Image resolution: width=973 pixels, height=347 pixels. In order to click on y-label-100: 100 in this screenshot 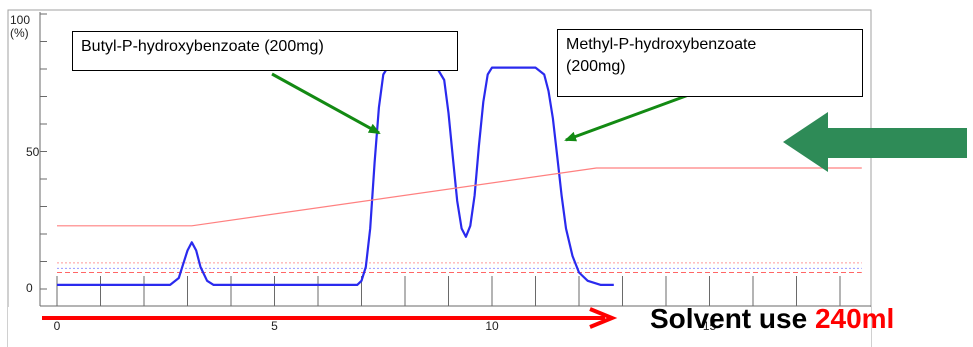, I will do `click(20, 20)`.